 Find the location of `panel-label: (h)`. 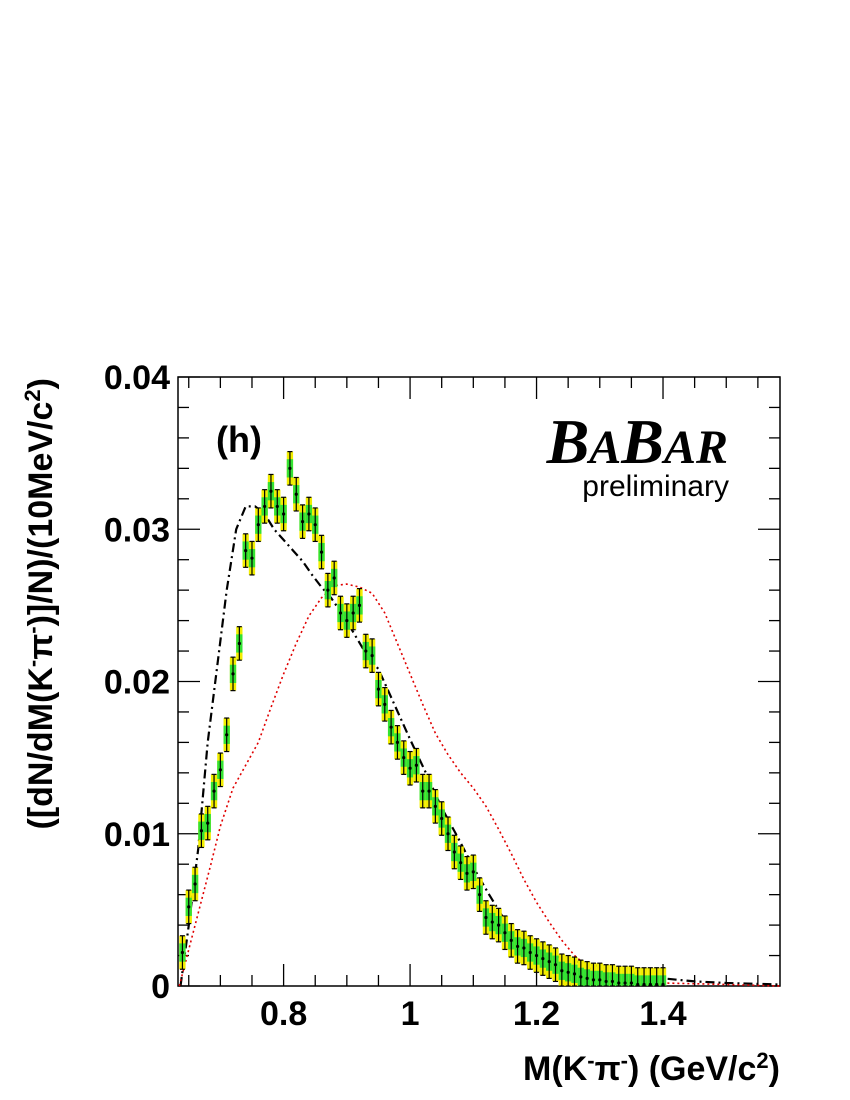

panel-label: (h) is located at coordinates (239, 439).